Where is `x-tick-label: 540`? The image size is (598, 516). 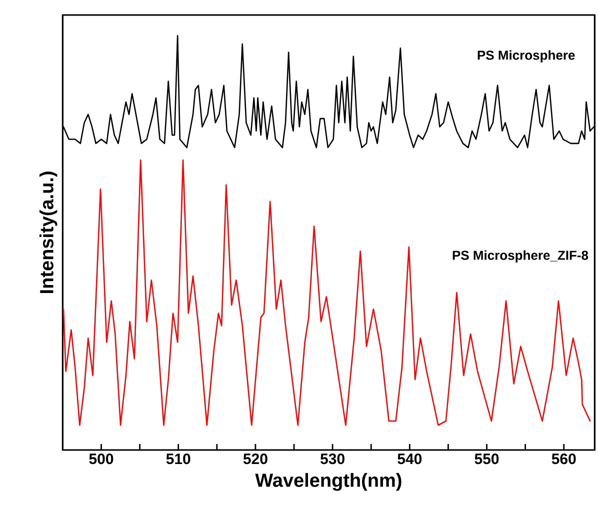
x-tick-label: 540 is located at coordinates (410, 459).